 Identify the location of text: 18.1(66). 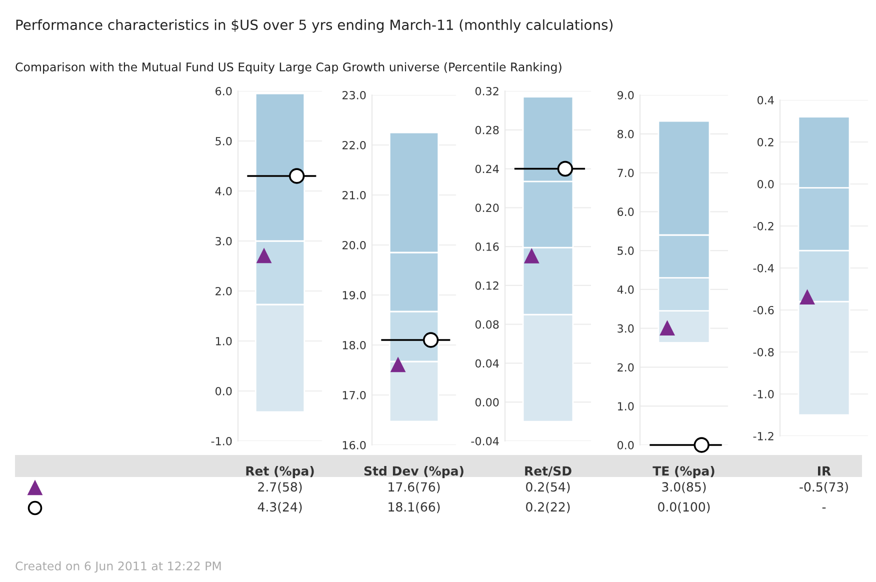
(414, 508).